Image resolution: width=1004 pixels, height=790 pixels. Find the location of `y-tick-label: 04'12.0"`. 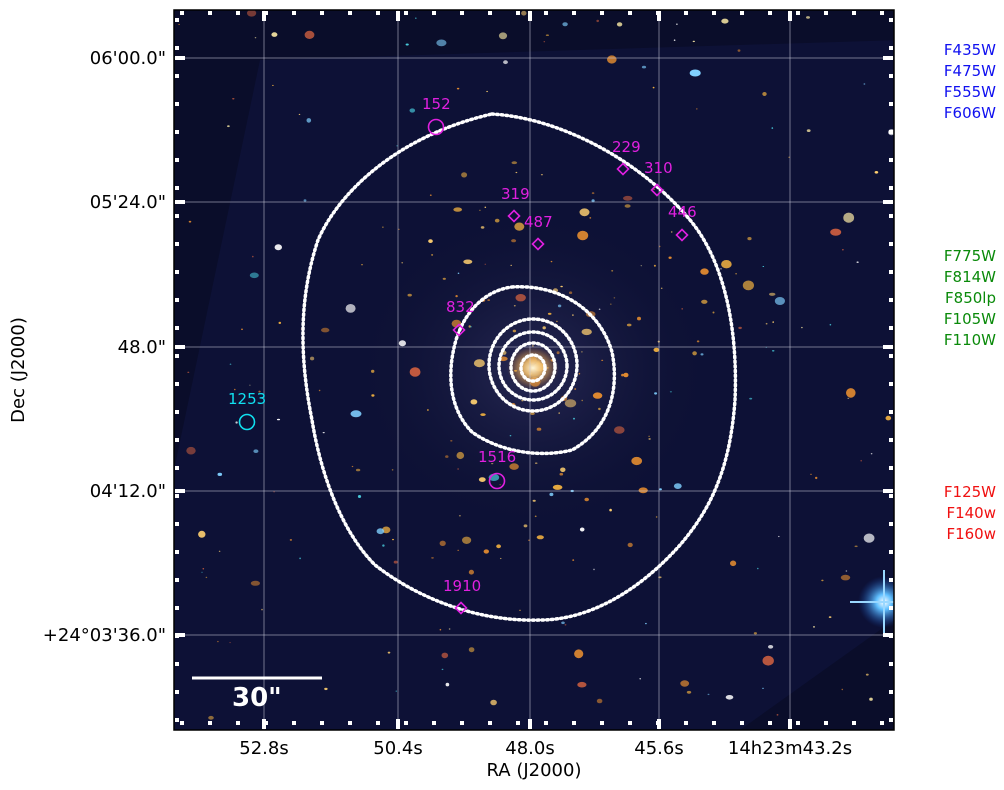

y-tick-label: 04'12.0" is located at coordinates (128, 491).